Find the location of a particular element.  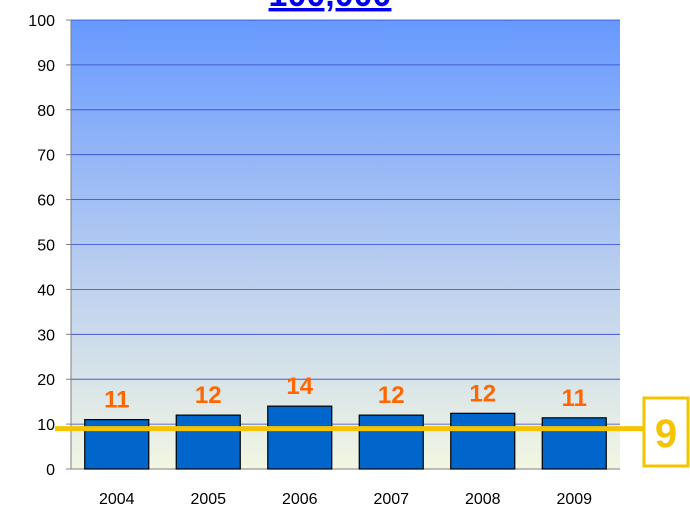

y-tick-label: 20 is located at coordinates (46, 380).